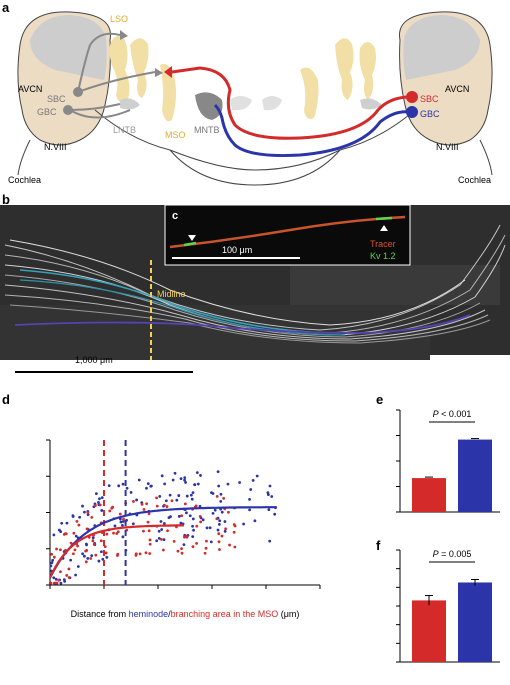  What do you see at coordinates (68, 47) in the screenshot?
I see `left-dcn-gray` at bounding box center [68, 47].